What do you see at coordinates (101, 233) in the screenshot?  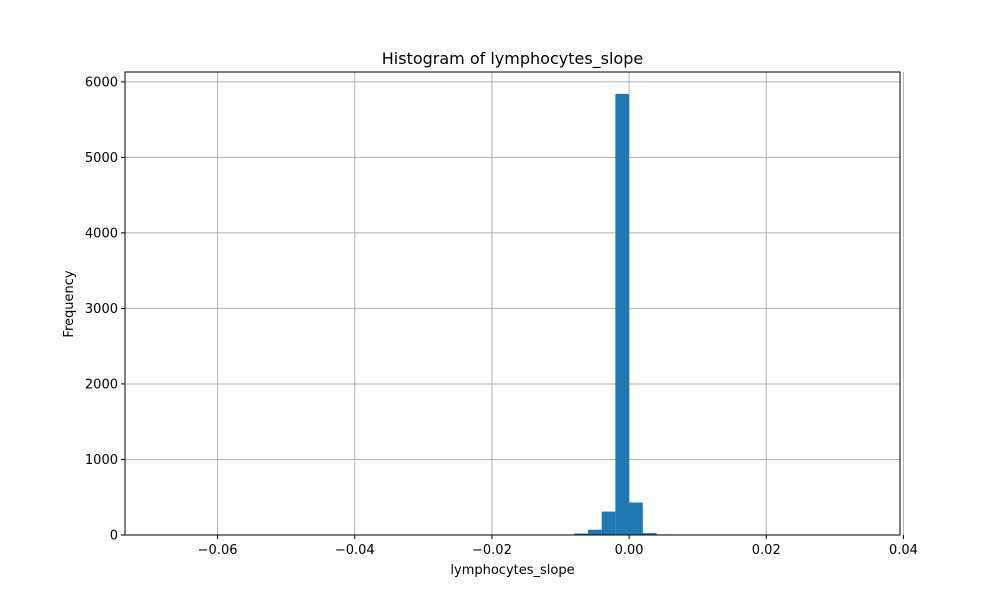 I see `y-tick-label: 4000` at bounding box center [101, 233].